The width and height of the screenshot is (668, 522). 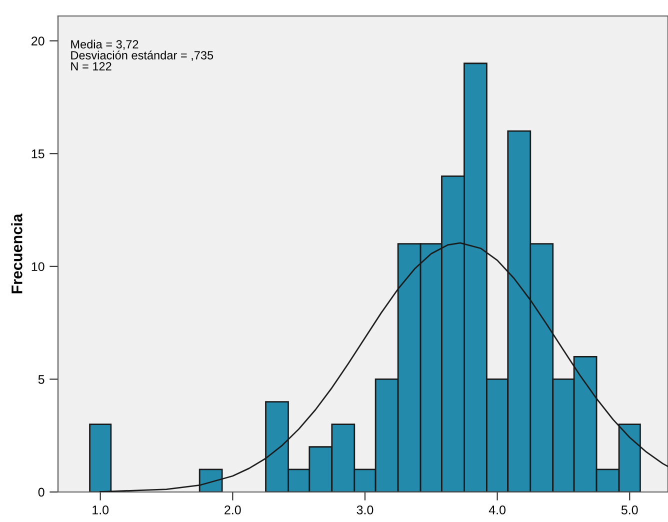 What do you see at coordinates (16, 254) in the screenshot?
I see `y-axis-title: Frecuencia` at bounding box center [16, 254].